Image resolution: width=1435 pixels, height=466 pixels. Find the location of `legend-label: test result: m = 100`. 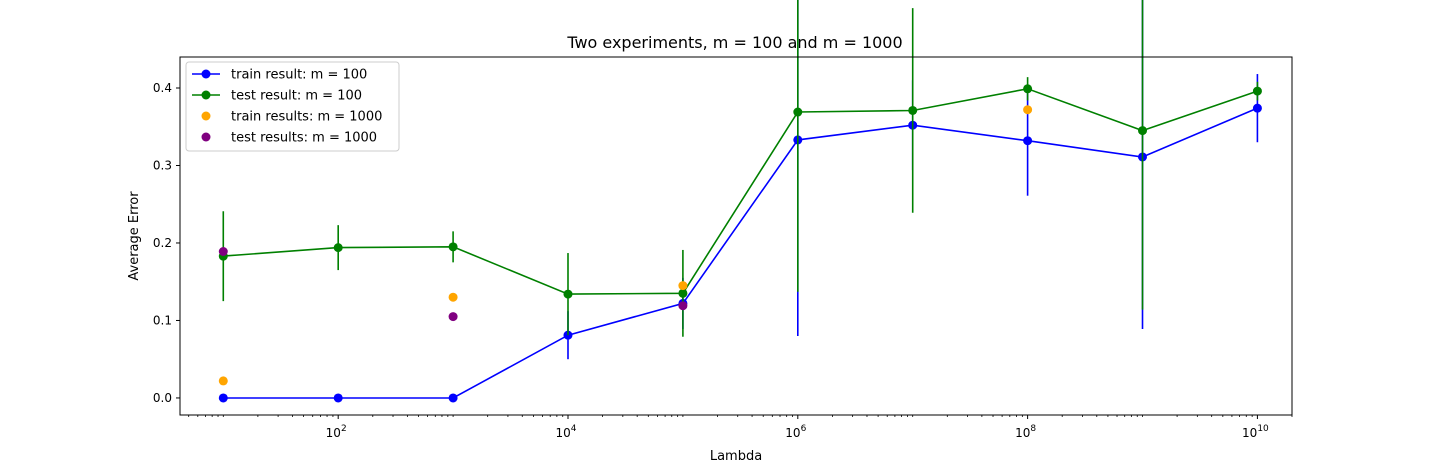

legend-label: test result: m = 100 is located at coordinates (296, 96).